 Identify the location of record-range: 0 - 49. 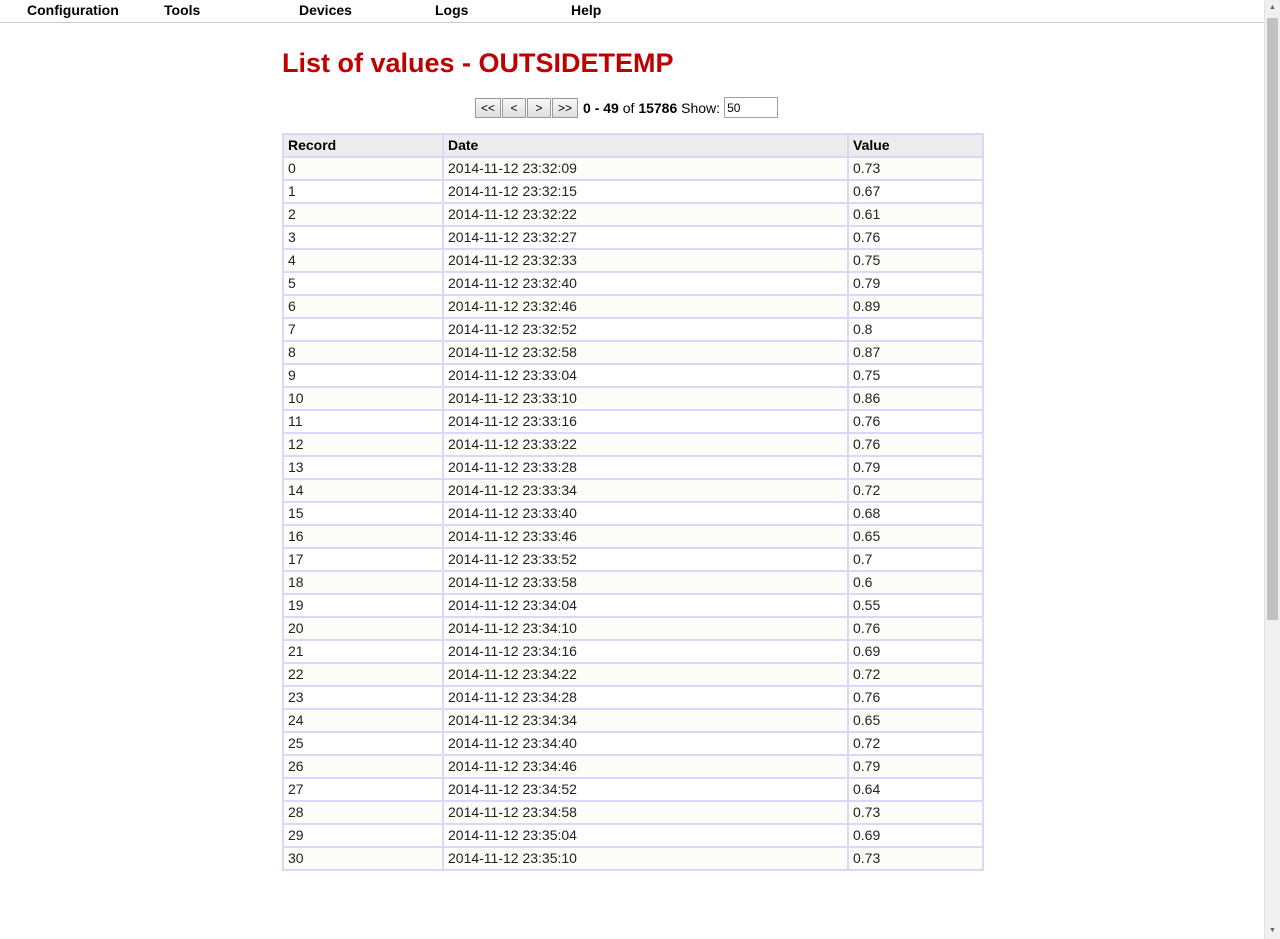
(601, 107).